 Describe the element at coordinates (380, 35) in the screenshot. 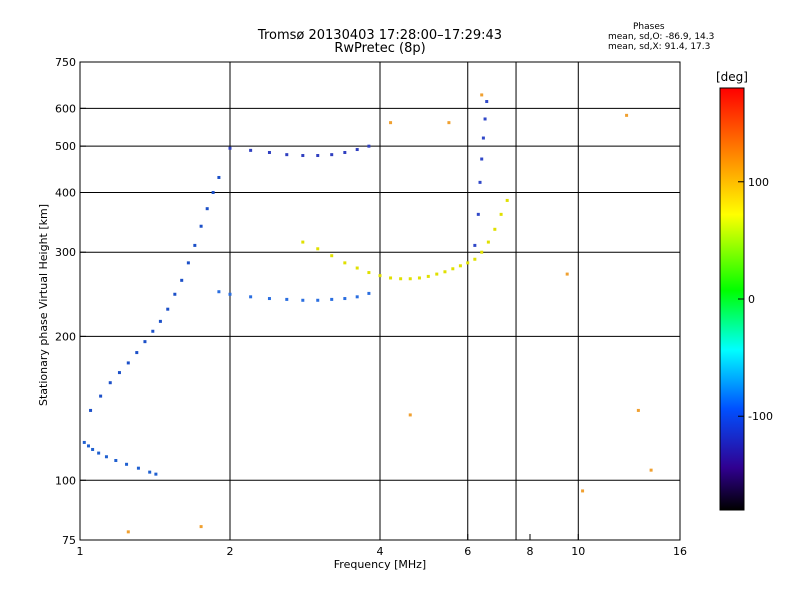

I see `chart-title: Tromsø 20130403 17:28:00–17:29:43` at that location.